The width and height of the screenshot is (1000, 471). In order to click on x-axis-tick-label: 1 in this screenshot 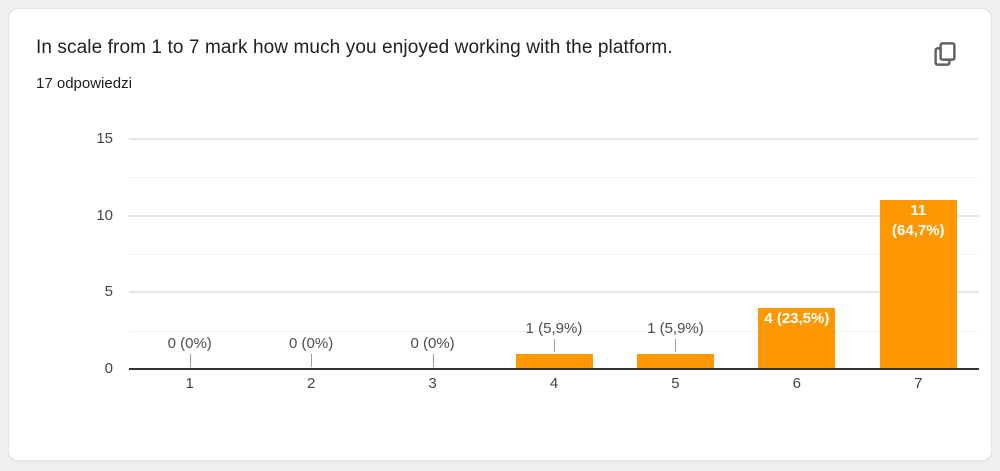, I will do `click(189, 383)`.